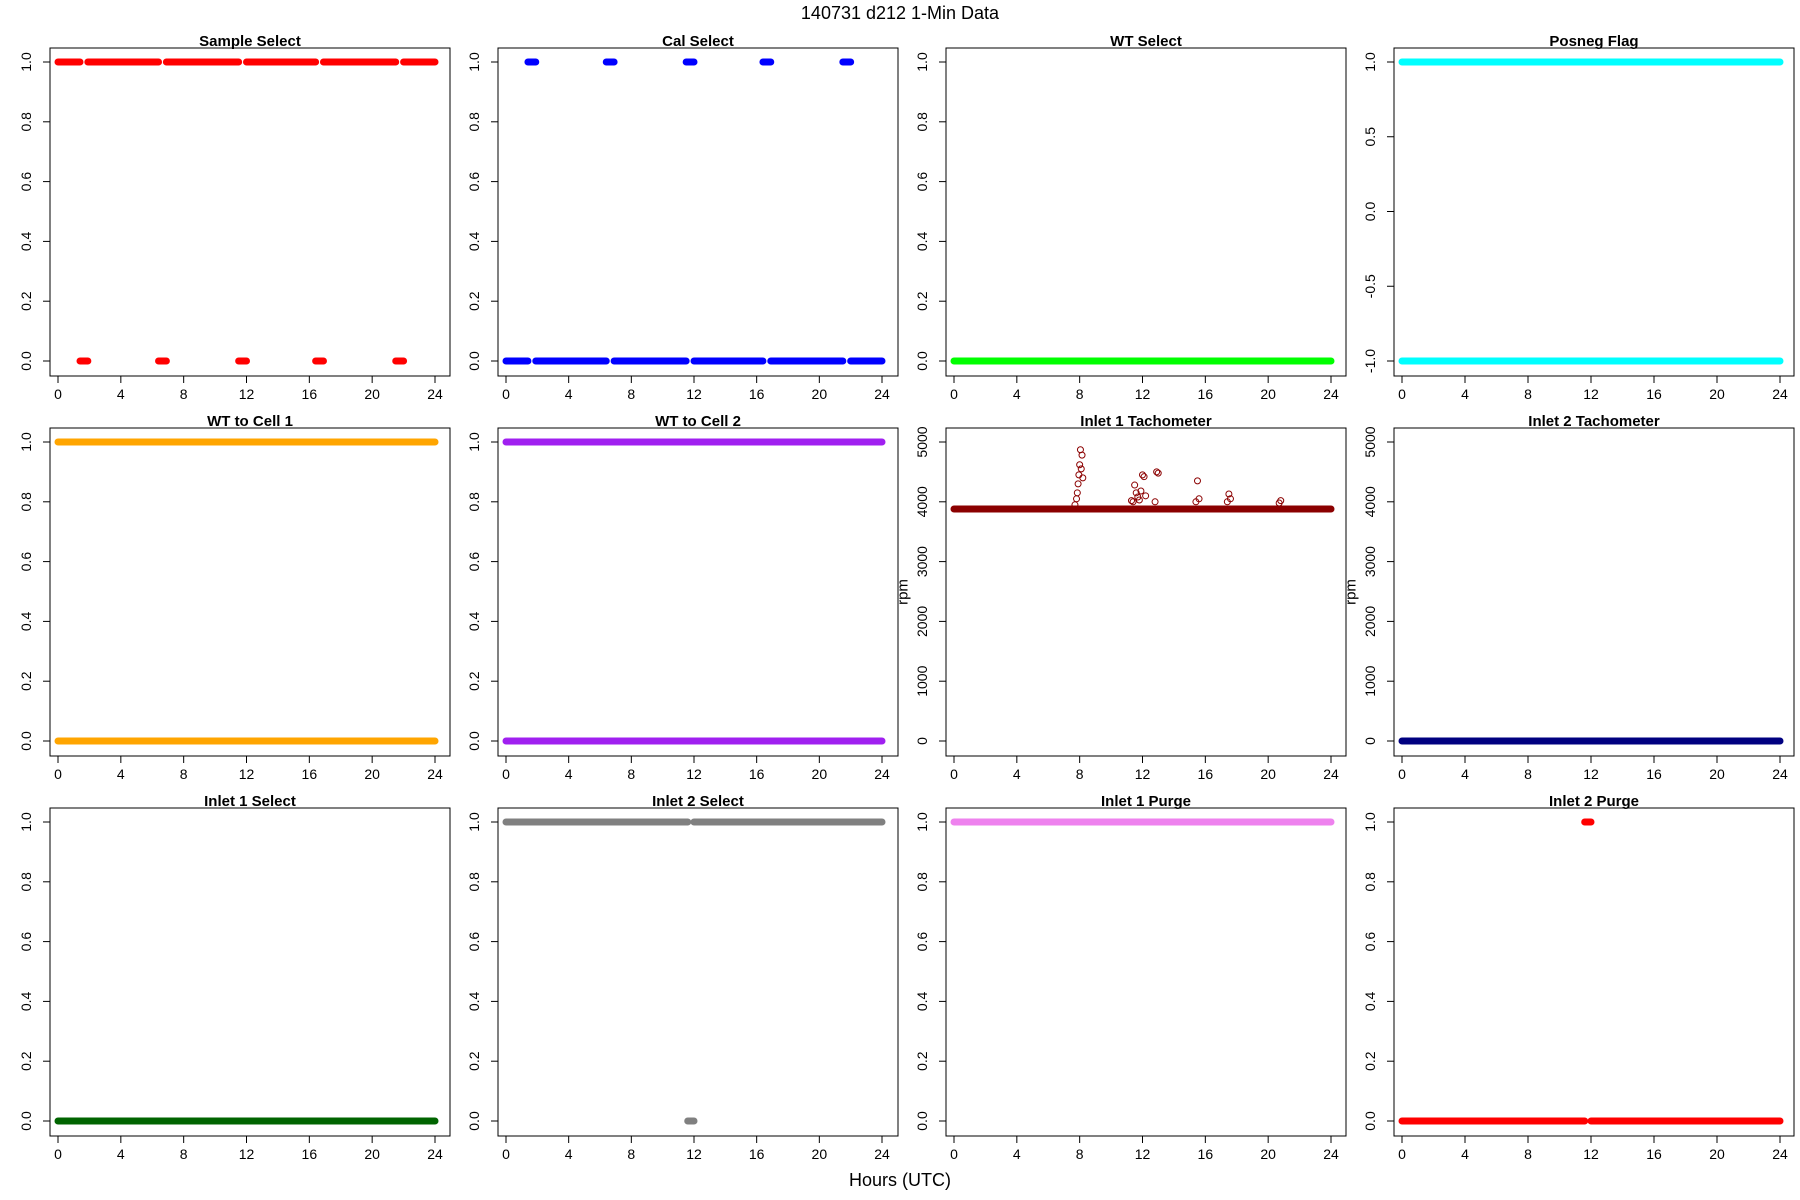 The height and width of the screenshot is (1200, 1800). I want to click on y-tick-label: 2000, so click(1370, 621).